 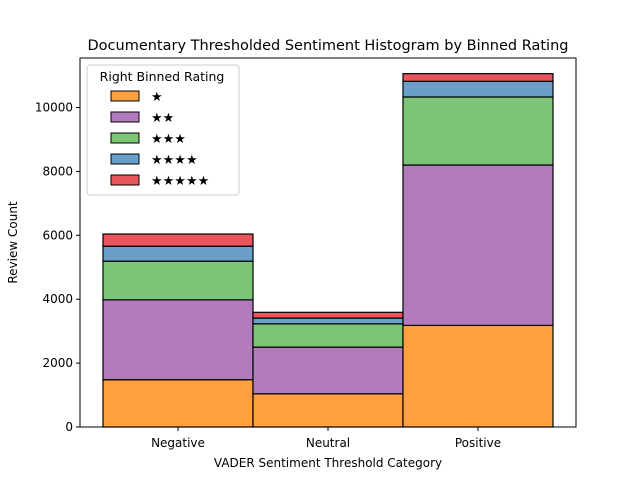 I want to click on x-tick-label-negative: Negative, so click(x=178, y=443).